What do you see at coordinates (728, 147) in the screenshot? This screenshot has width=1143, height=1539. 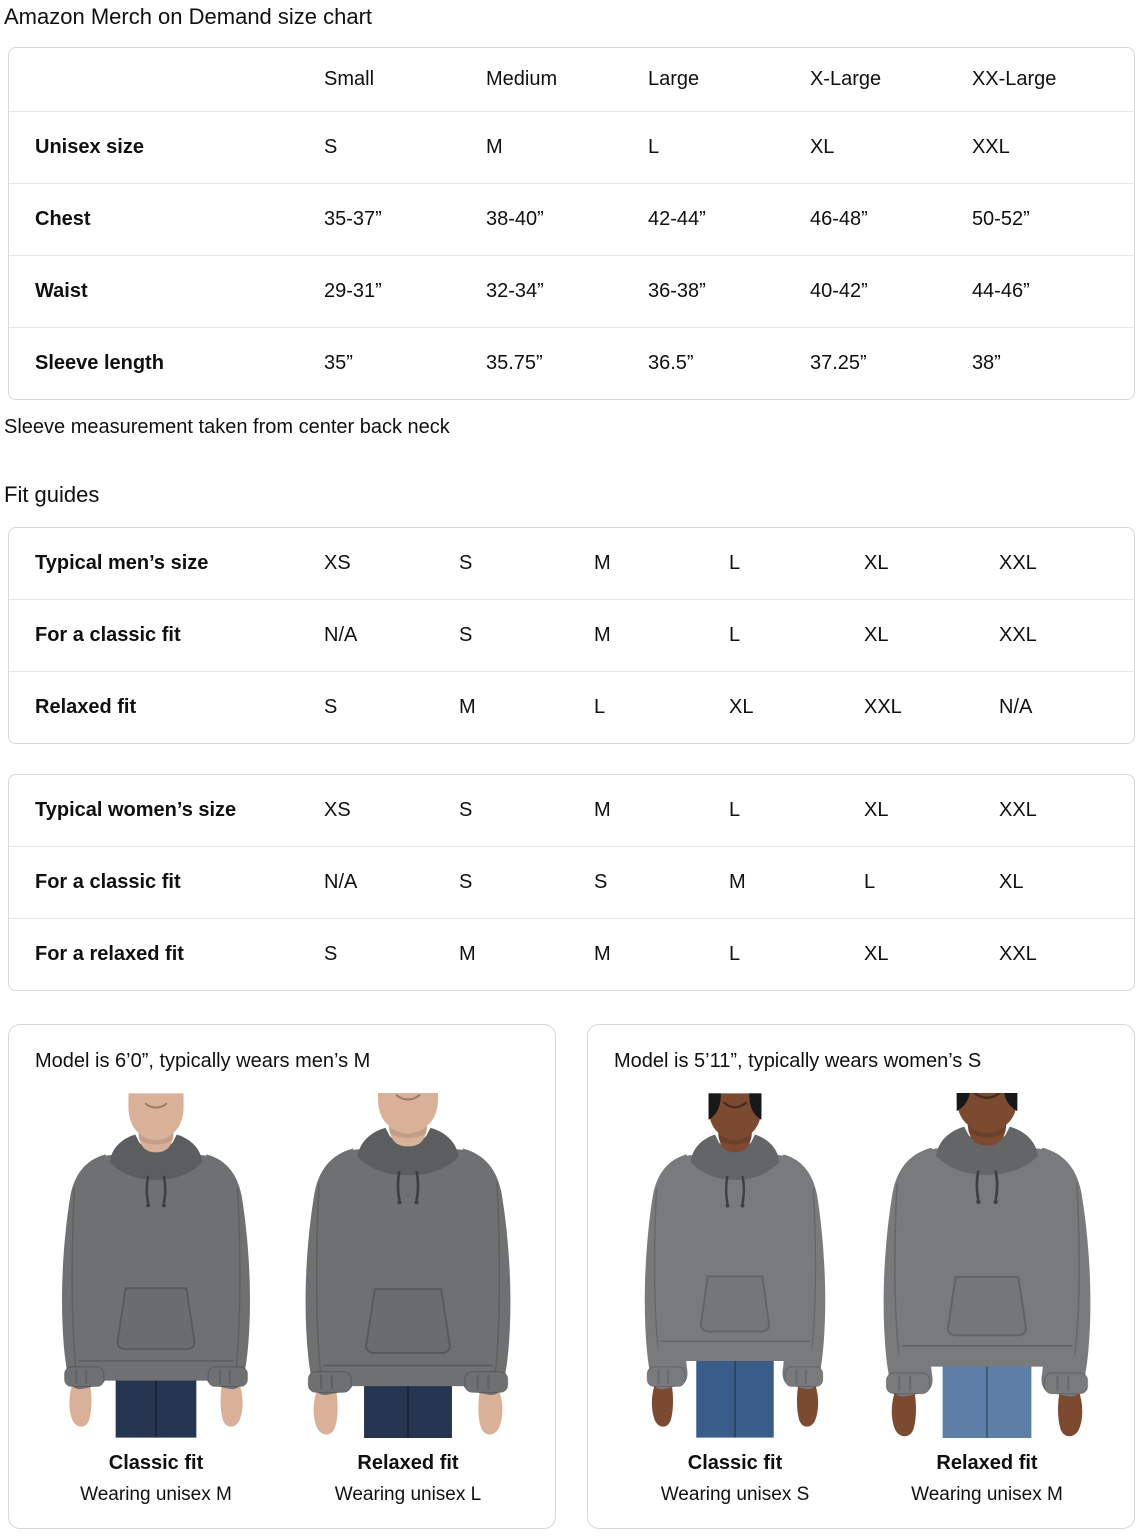 I see `size-value: L` at bounding box center [728, 147].